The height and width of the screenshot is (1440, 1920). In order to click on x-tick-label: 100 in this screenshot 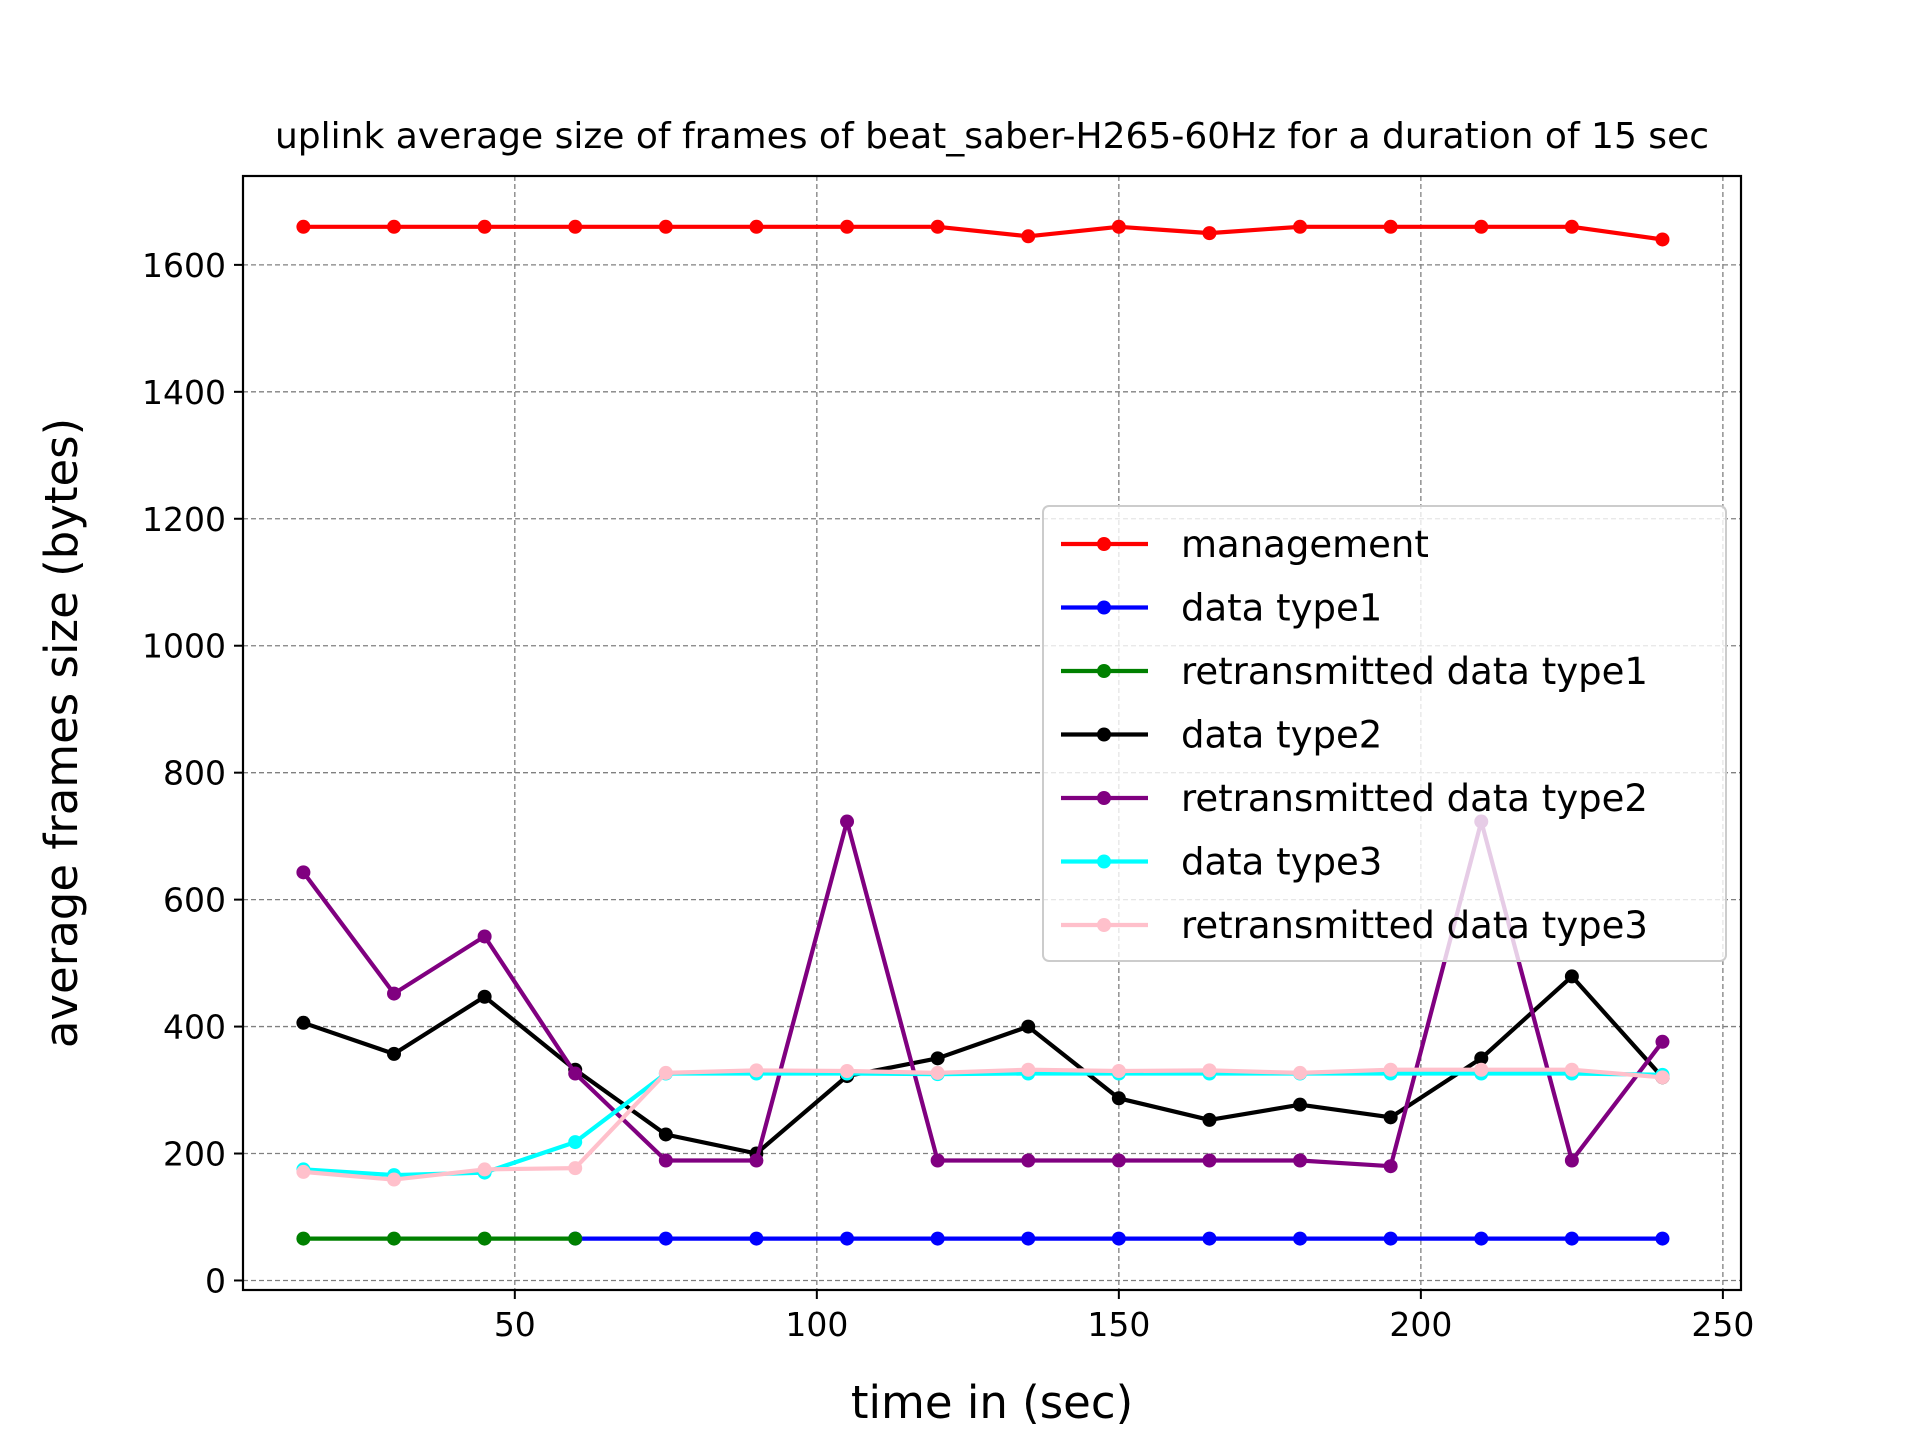, I will do `click(816, 1324)`.